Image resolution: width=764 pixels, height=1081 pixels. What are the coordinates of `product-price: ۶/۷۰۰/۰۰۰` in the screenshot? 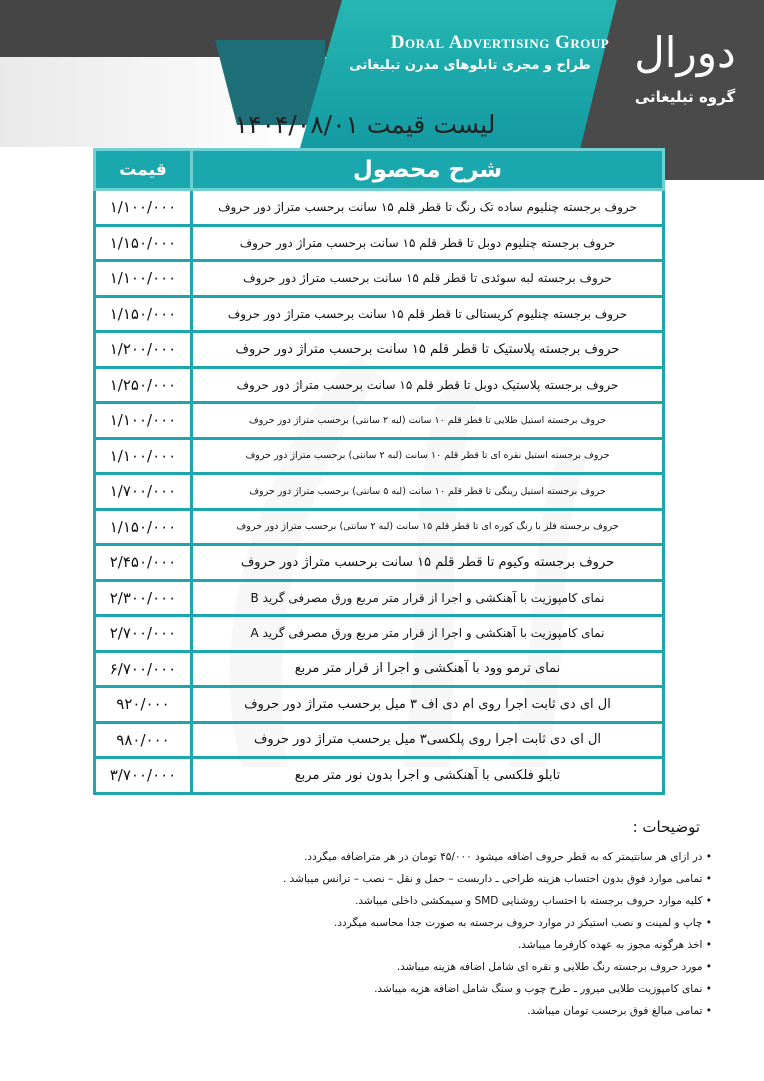 It's located at (143, 668).